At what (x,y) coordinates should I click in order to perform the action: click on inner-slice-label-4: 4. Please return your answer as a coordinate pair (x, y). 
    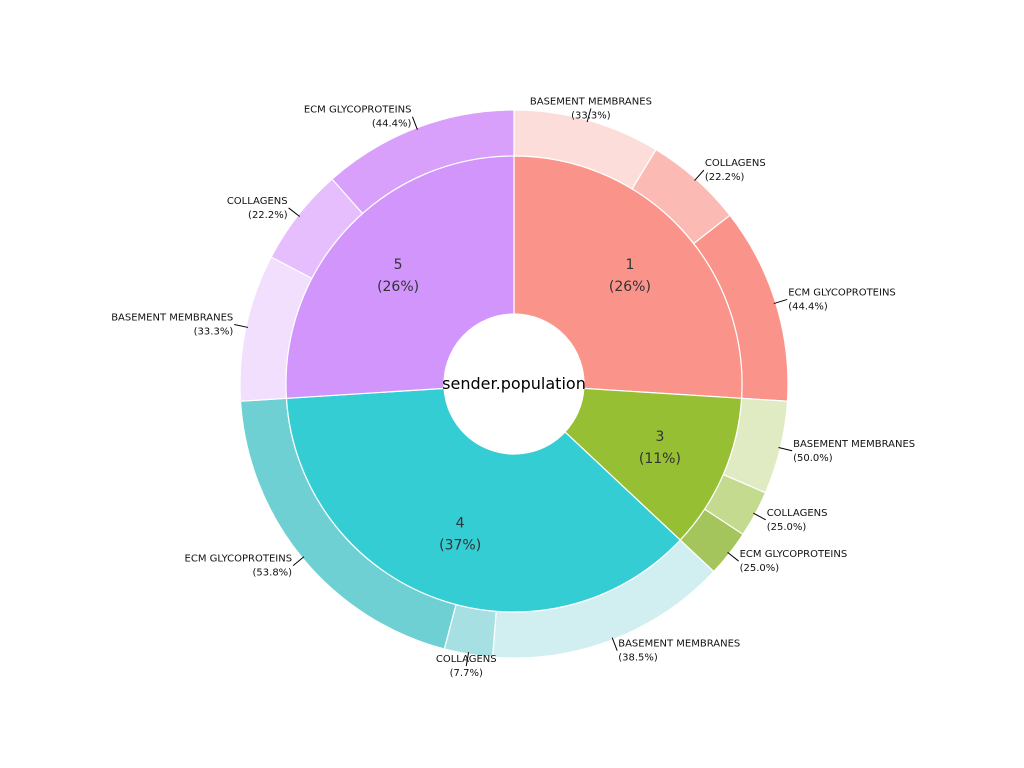
    Looking at the image, I should click on (460, 524).